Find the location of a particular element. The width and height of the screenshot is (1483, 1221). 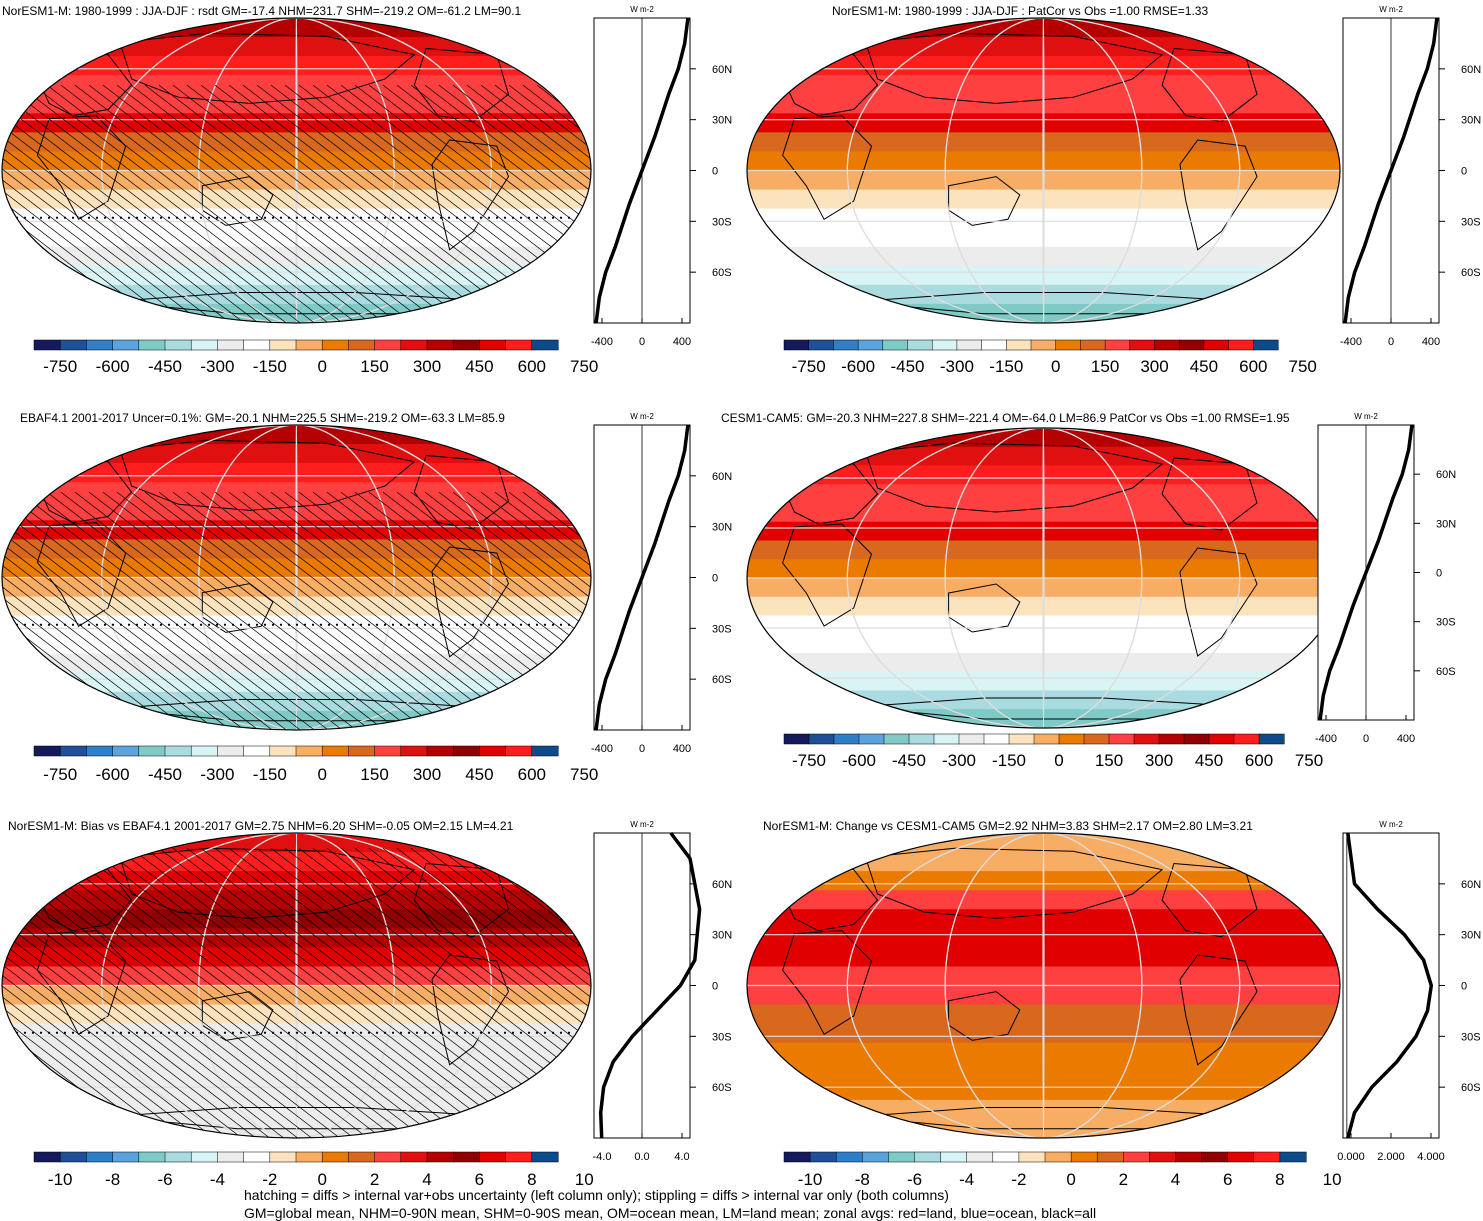

colorbar-tick-label: -4 is located at coordinates (966, 1179).